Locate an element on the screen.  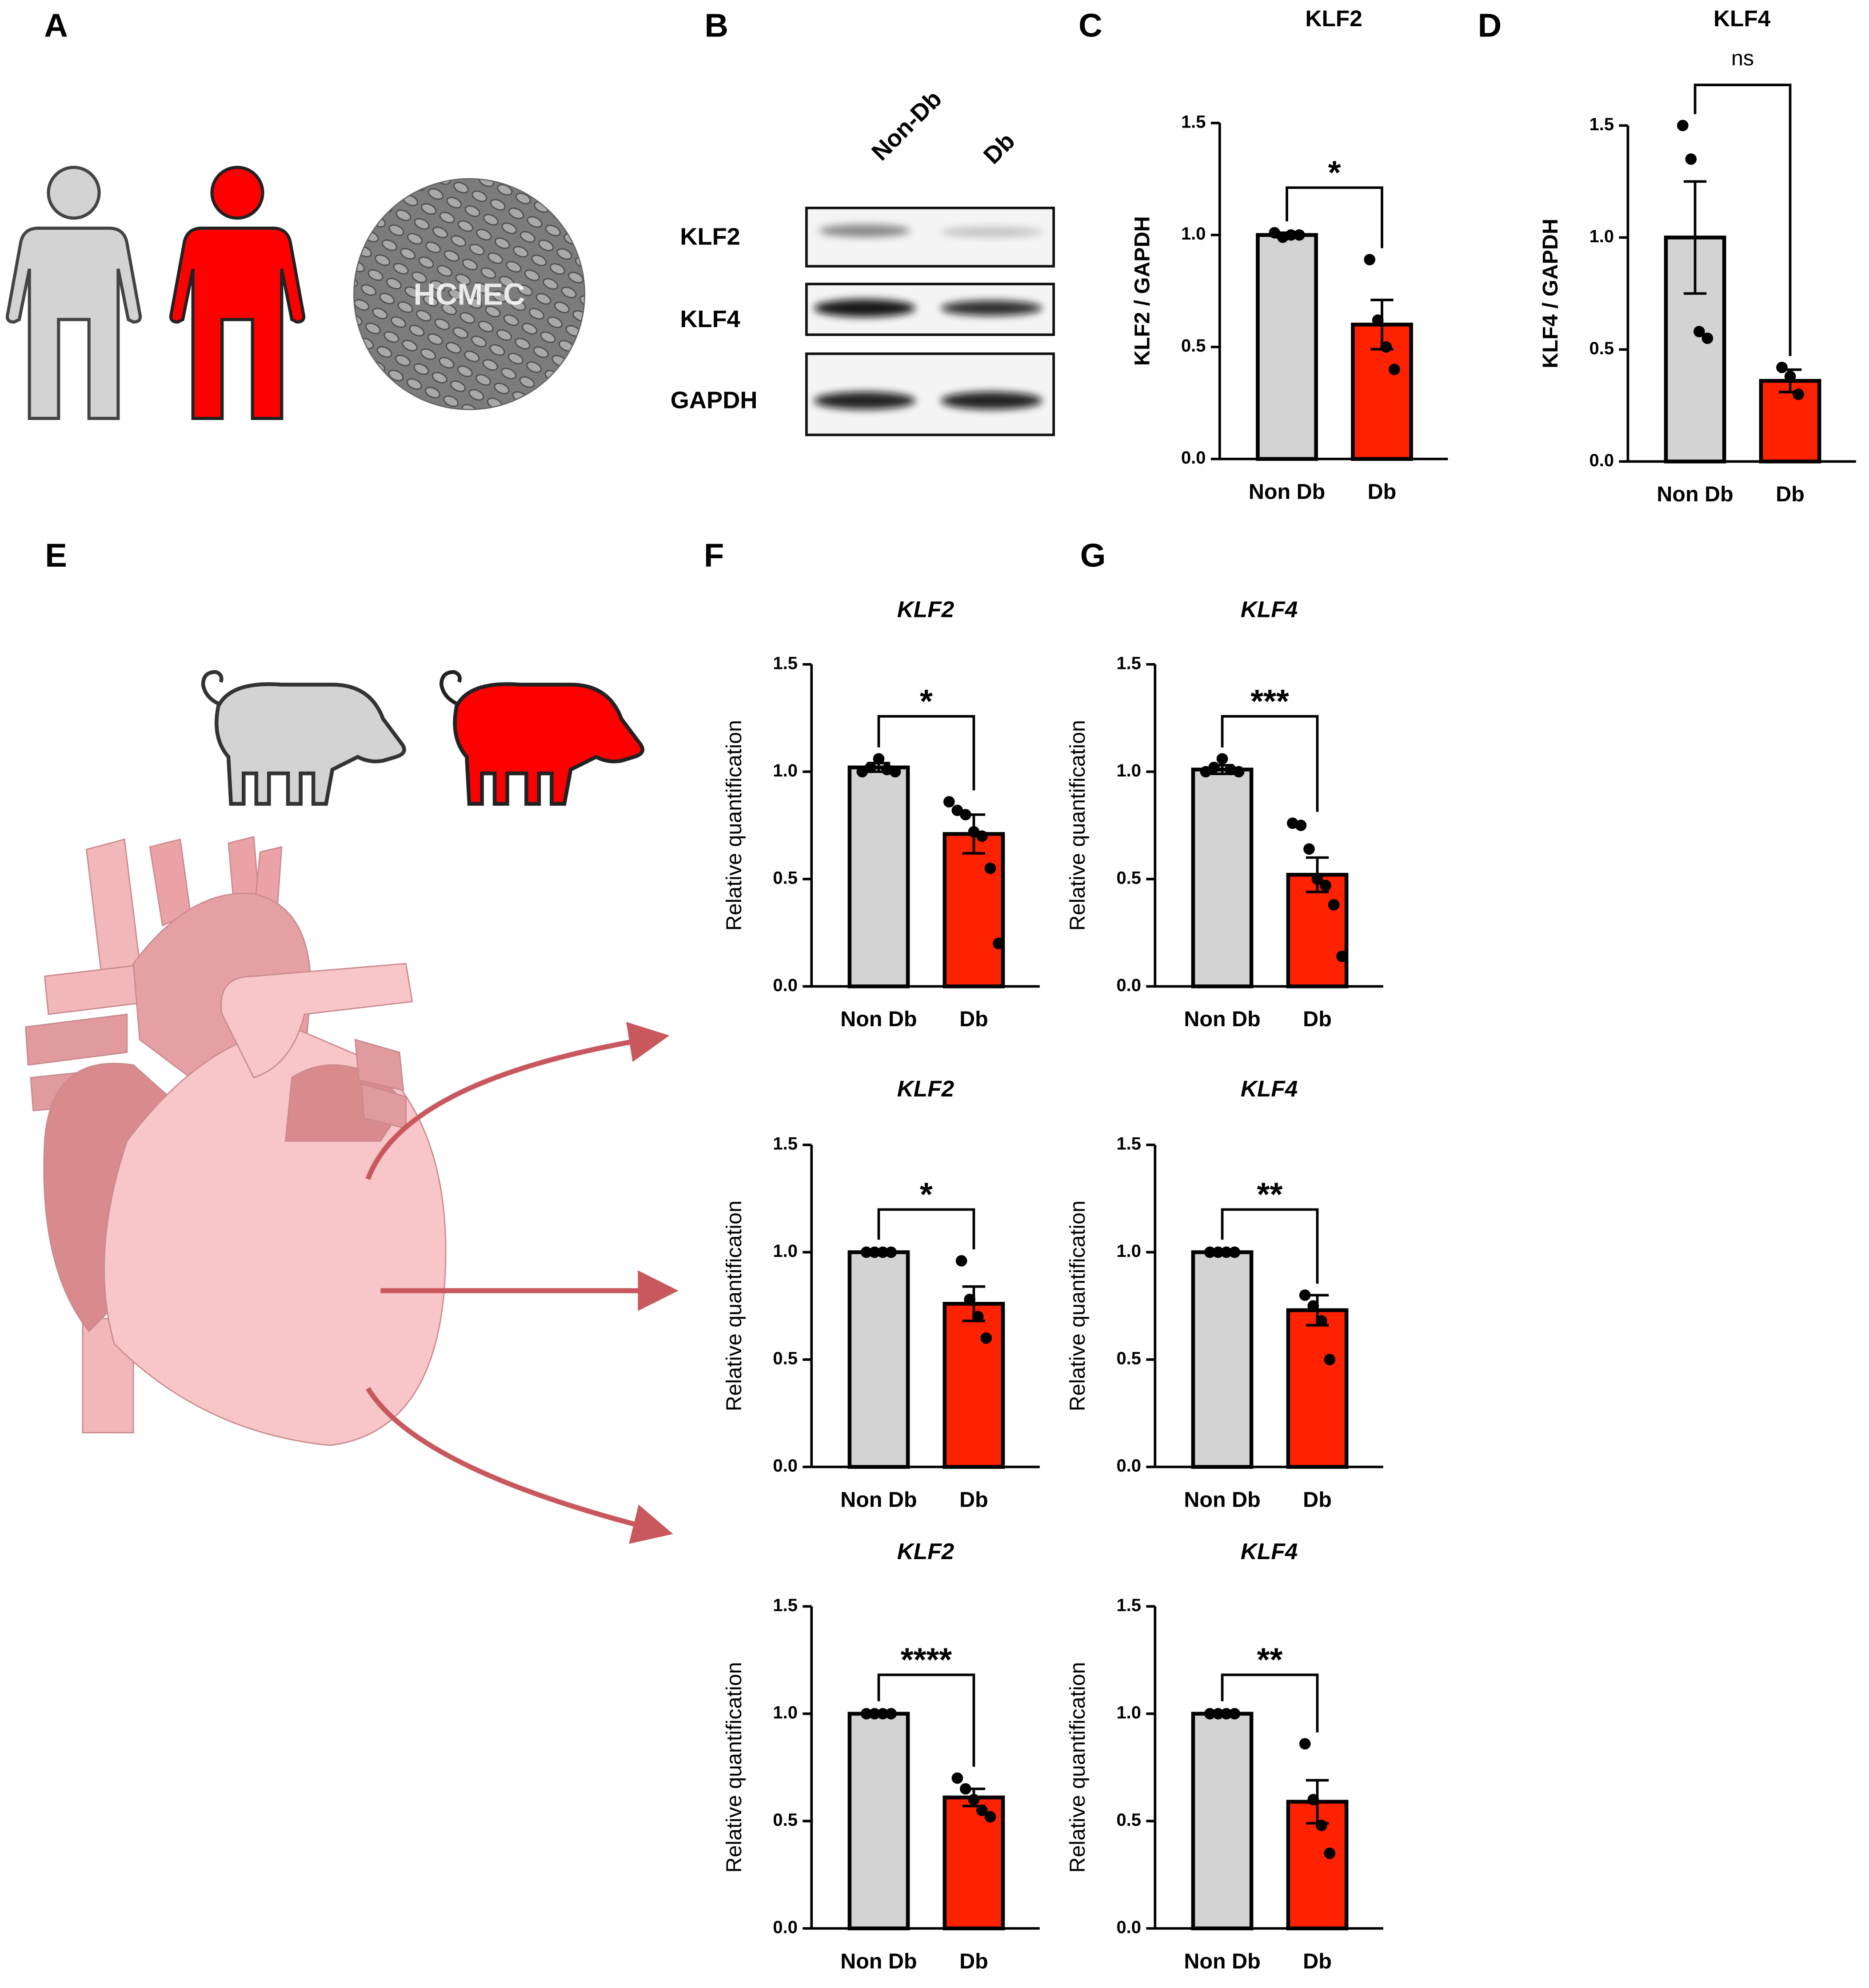
pig-icon is located at coordinates (303, 738).